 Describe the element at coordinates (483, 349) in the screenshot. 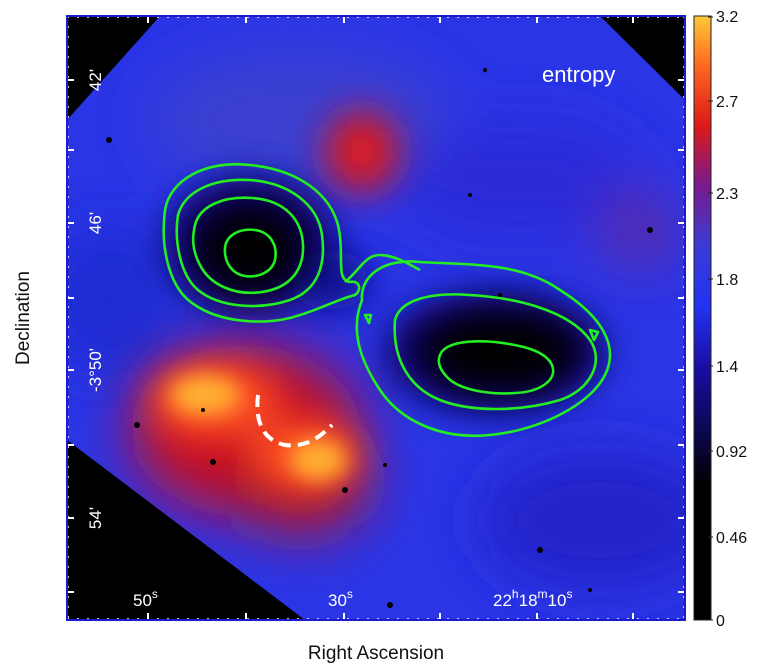

I see `contours-right-cluster` at that location.